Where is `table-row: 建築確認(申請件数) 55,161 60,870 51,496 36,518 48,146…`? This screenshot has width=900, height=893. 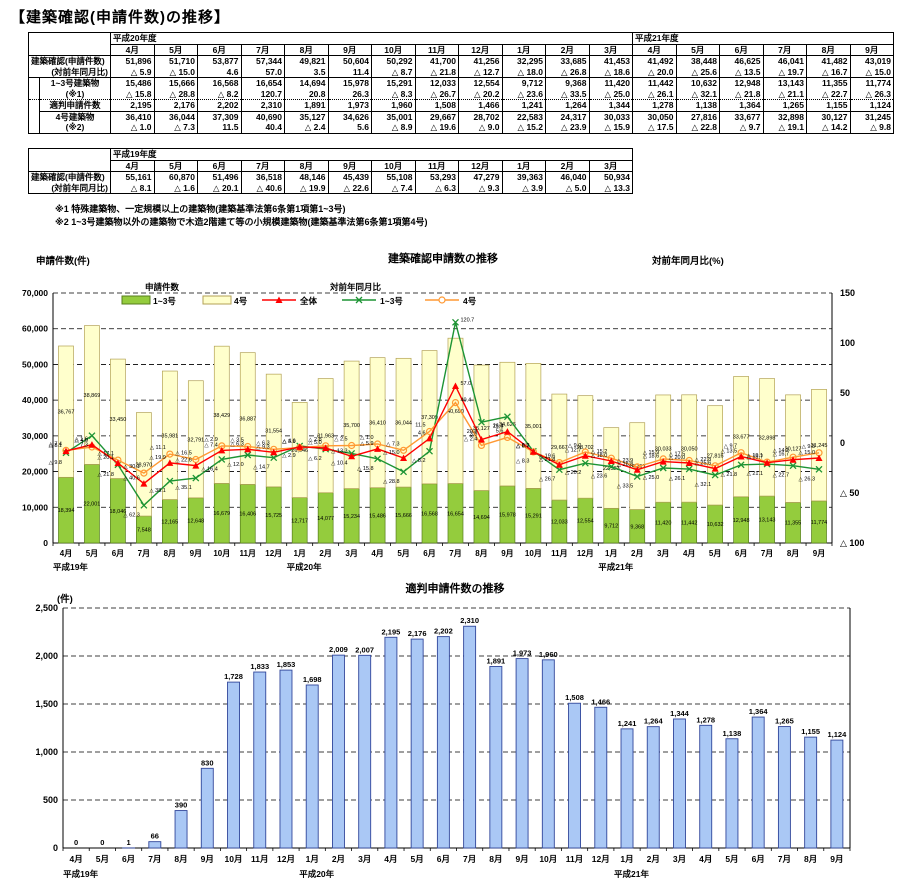 table-row: 建築確認(申請件数) 55,161 60,870 51,496 36,518 48,146… is located at coordinates (330, 177).